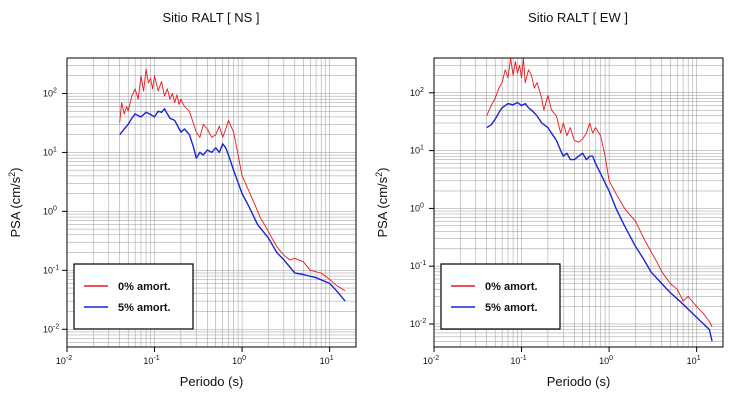 The image size is (730, 400). I want to click on chart-title: Sitio RALT [ EW ], so click(578, 17).